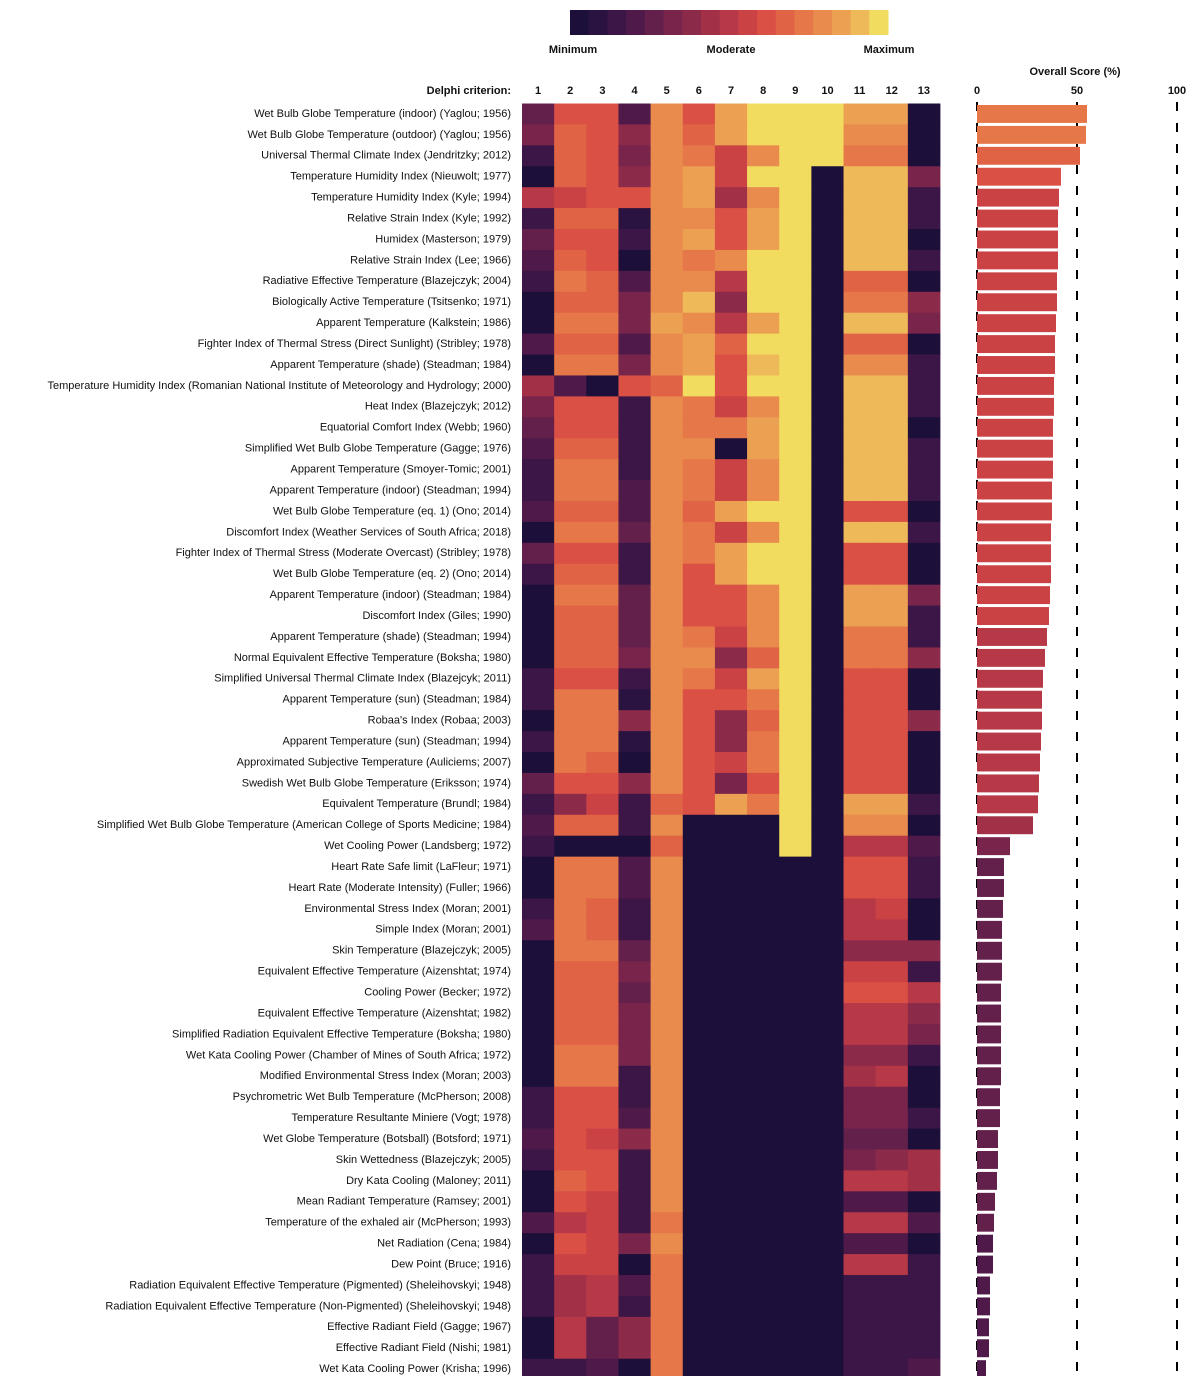 Image resolution: width=1189 pixels, height=1381 pixels. What do you see at coordinates (699, 91) in the screenshot?
I see `column-label: 6` at bounding box center [699, 91].